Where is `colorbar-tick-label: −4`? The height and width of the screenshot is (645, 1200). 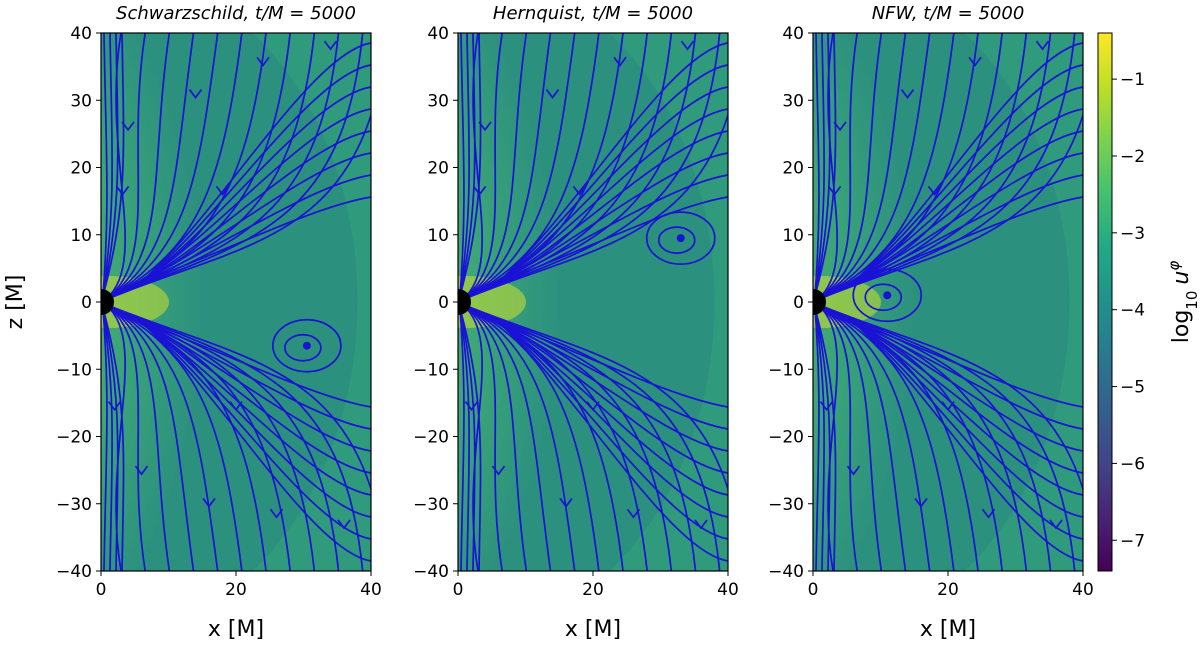
colorbar-tick-label: −4 is located at coordinates (1132, 311).